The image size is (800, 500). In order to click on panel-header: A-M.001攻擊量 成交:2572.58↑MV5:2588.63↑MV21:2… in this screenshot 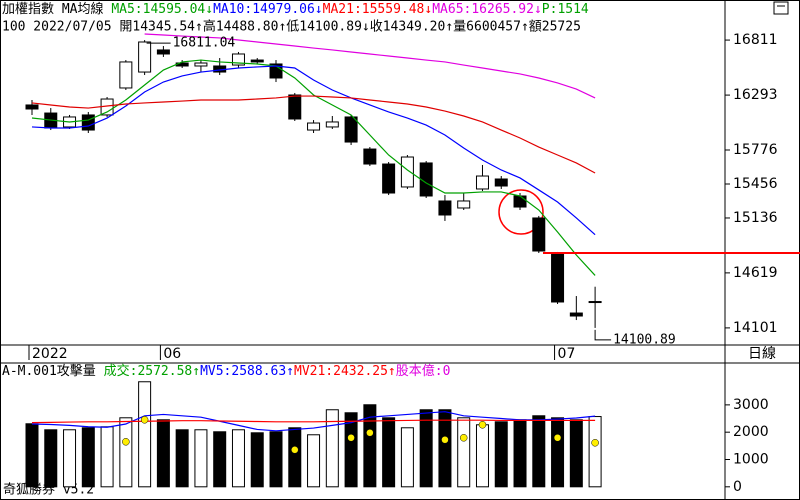, I will do `click(226, 371)`.